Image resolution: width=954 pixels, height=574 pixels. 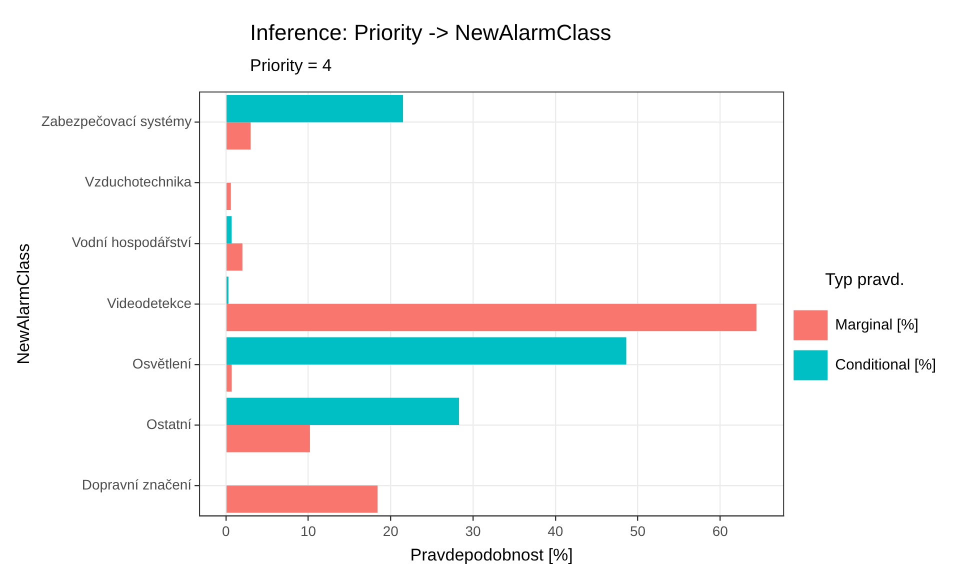 What do you see at coordinates (226, 531) in the screenshot?
I see `x-tick-label: 0` at bounding box center [226, 531].